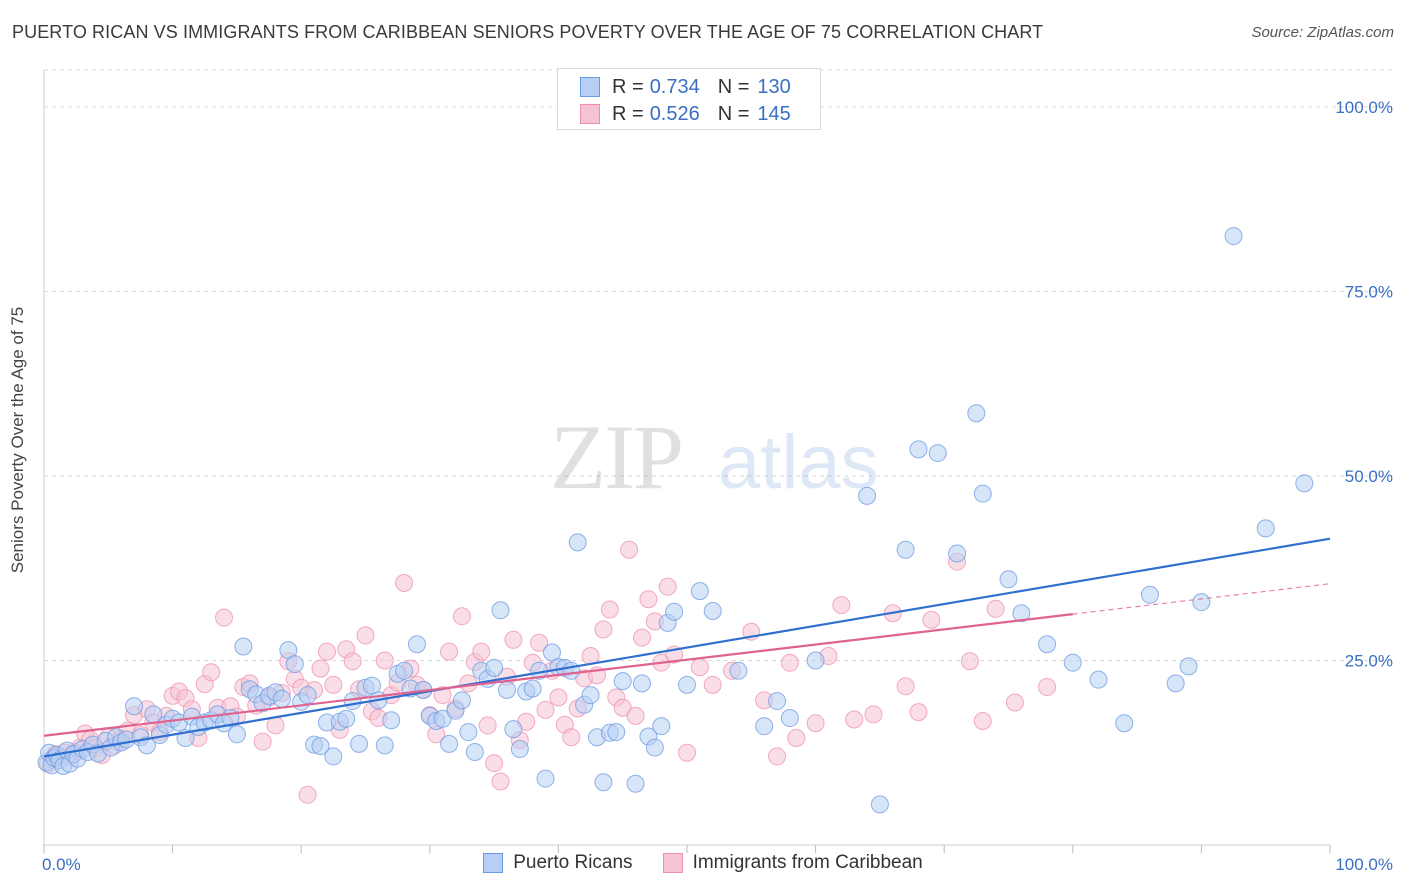  What do you see at coordinates (774, 86) in the screenshot?
I see `legend-n-value: 130` at bounding box center [774, 86].